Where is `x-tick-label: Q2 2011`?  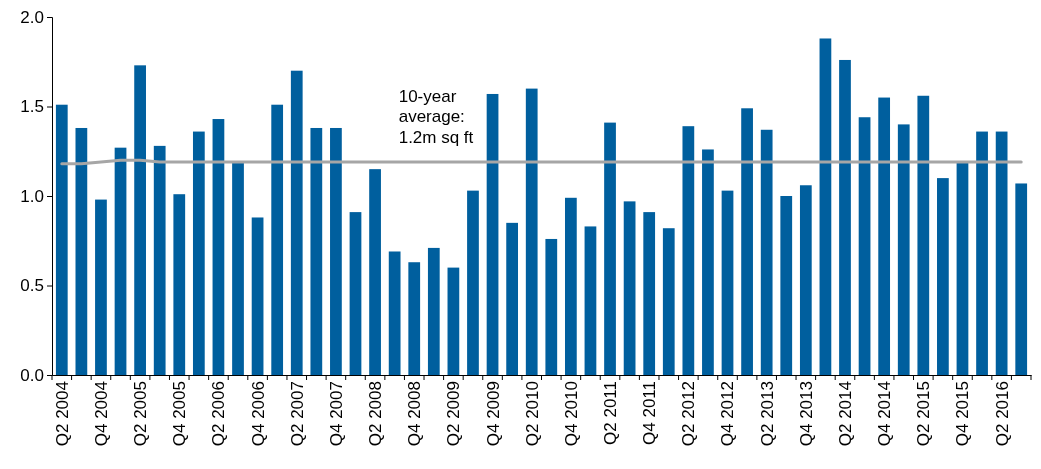
x-tick-label: Q2 2011 is located at coordinates (610, 413).